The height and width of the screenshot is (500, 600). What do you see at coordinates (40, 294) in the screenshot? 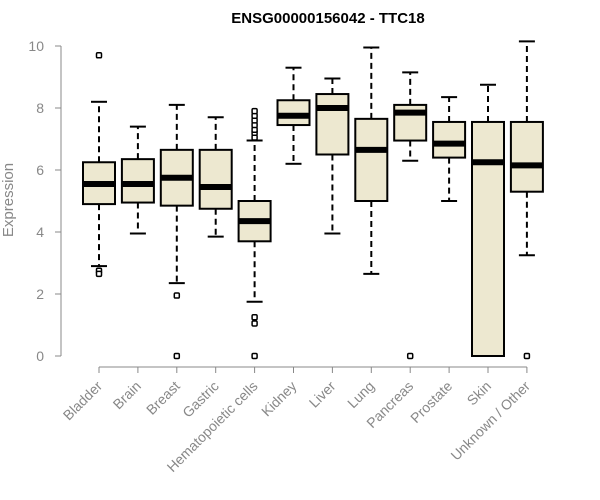
I see `y-tick-label: 2` at bounding box center [40, 294].